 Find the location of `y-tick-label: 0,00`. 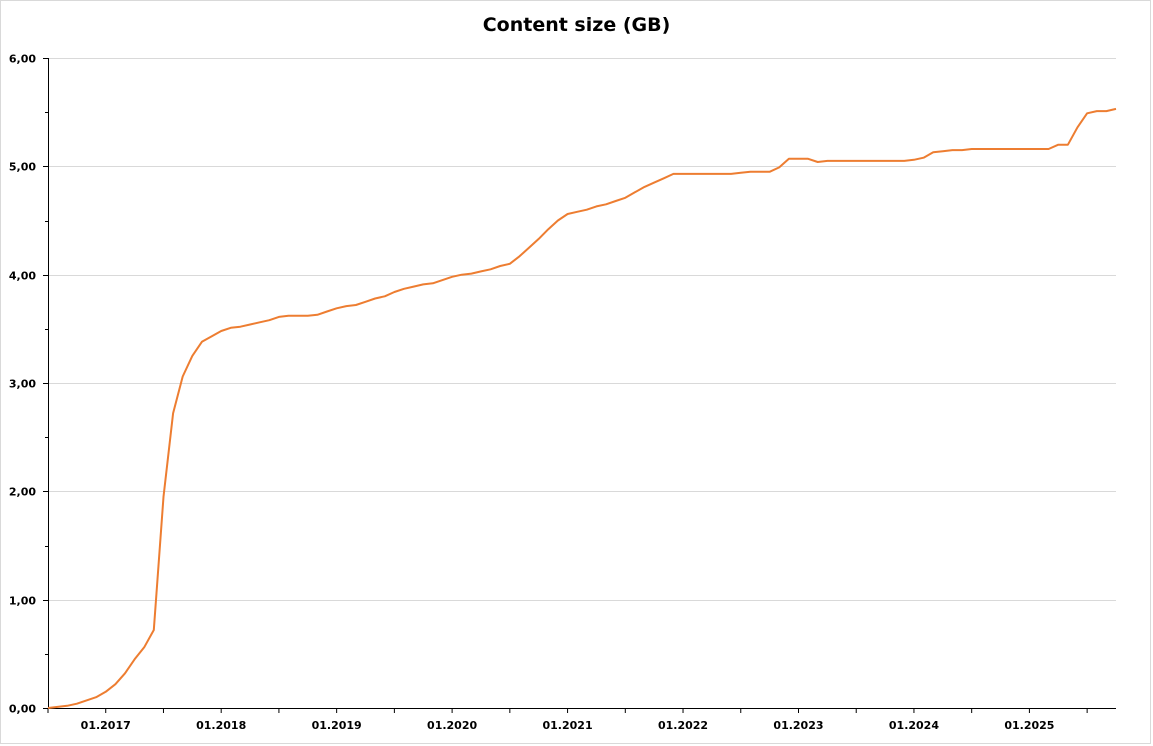

y-tick-label: 0,00 is located at coordinates (22, 709).